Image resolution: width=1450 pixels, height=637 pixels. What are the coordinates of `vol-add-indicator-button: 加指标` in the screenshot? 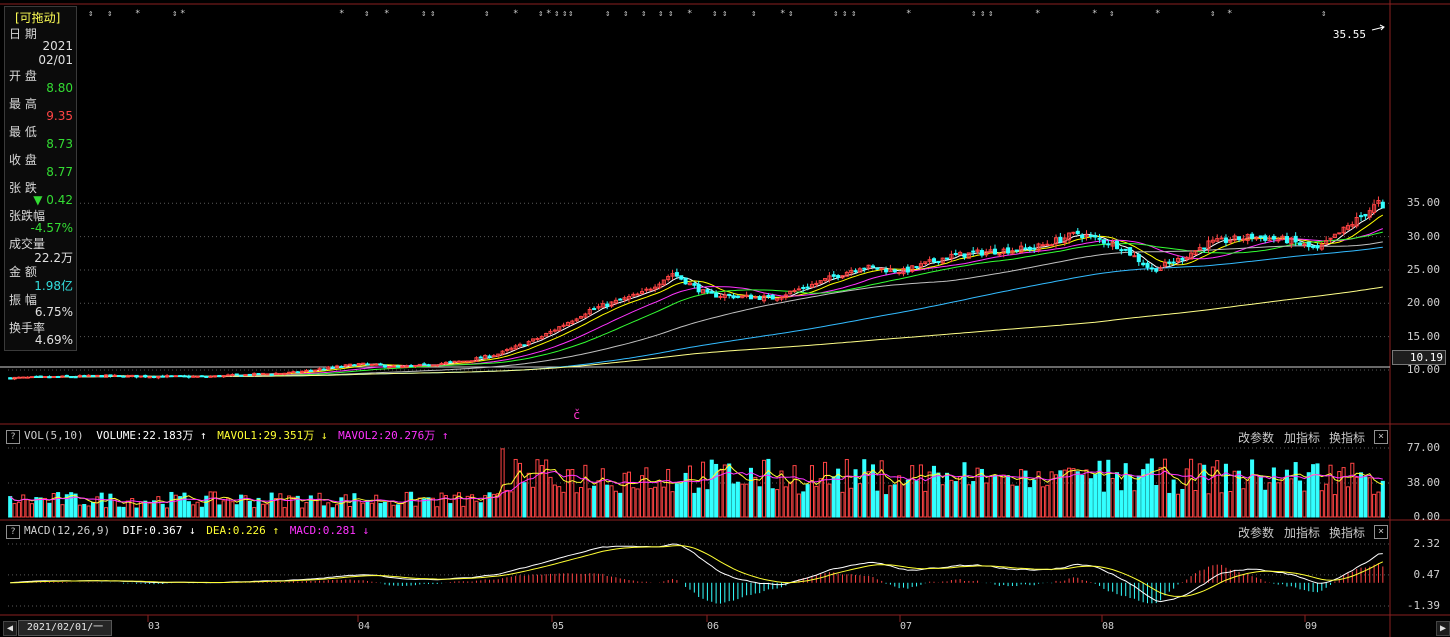 It's located at (1302, 438).